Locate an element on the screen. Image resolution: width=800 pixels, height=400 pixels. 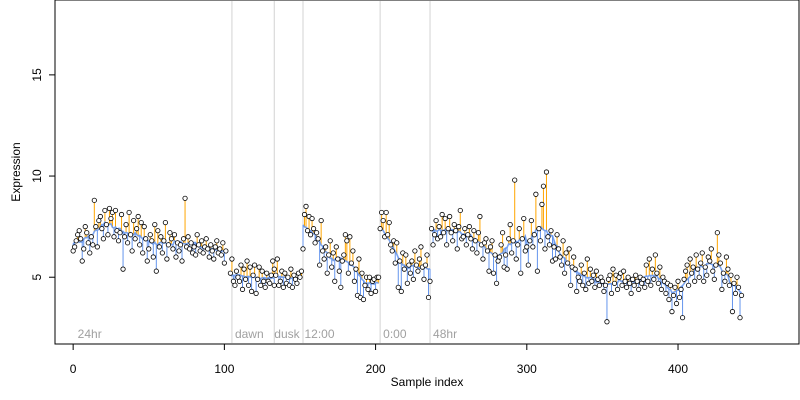
y-axis: 5 10 15 is located at coordinates (43, 174).